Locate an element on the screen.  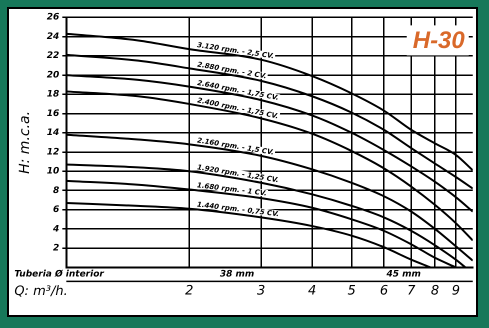
x-tick-label: 8 is located at coordinates (435, 291).